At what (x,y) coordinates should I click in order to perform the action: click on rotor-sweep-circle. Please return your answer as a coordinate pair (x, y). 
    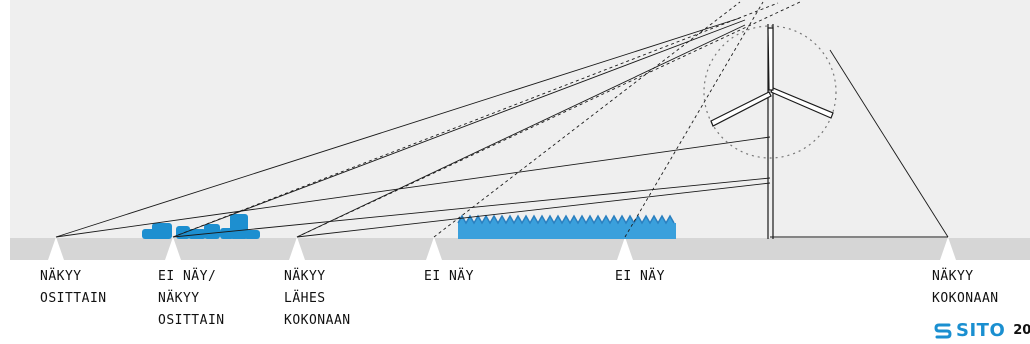
    Looking at the image, I should click on (770, 92).